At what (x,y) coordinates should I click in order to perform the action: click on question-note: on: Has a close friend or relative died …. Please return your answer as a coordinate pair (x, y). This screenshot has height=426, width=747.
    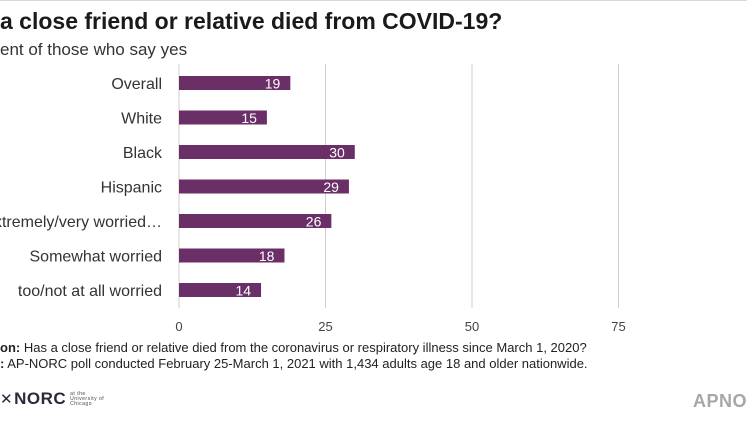
    Looking at the image, I should click on (294, 348).